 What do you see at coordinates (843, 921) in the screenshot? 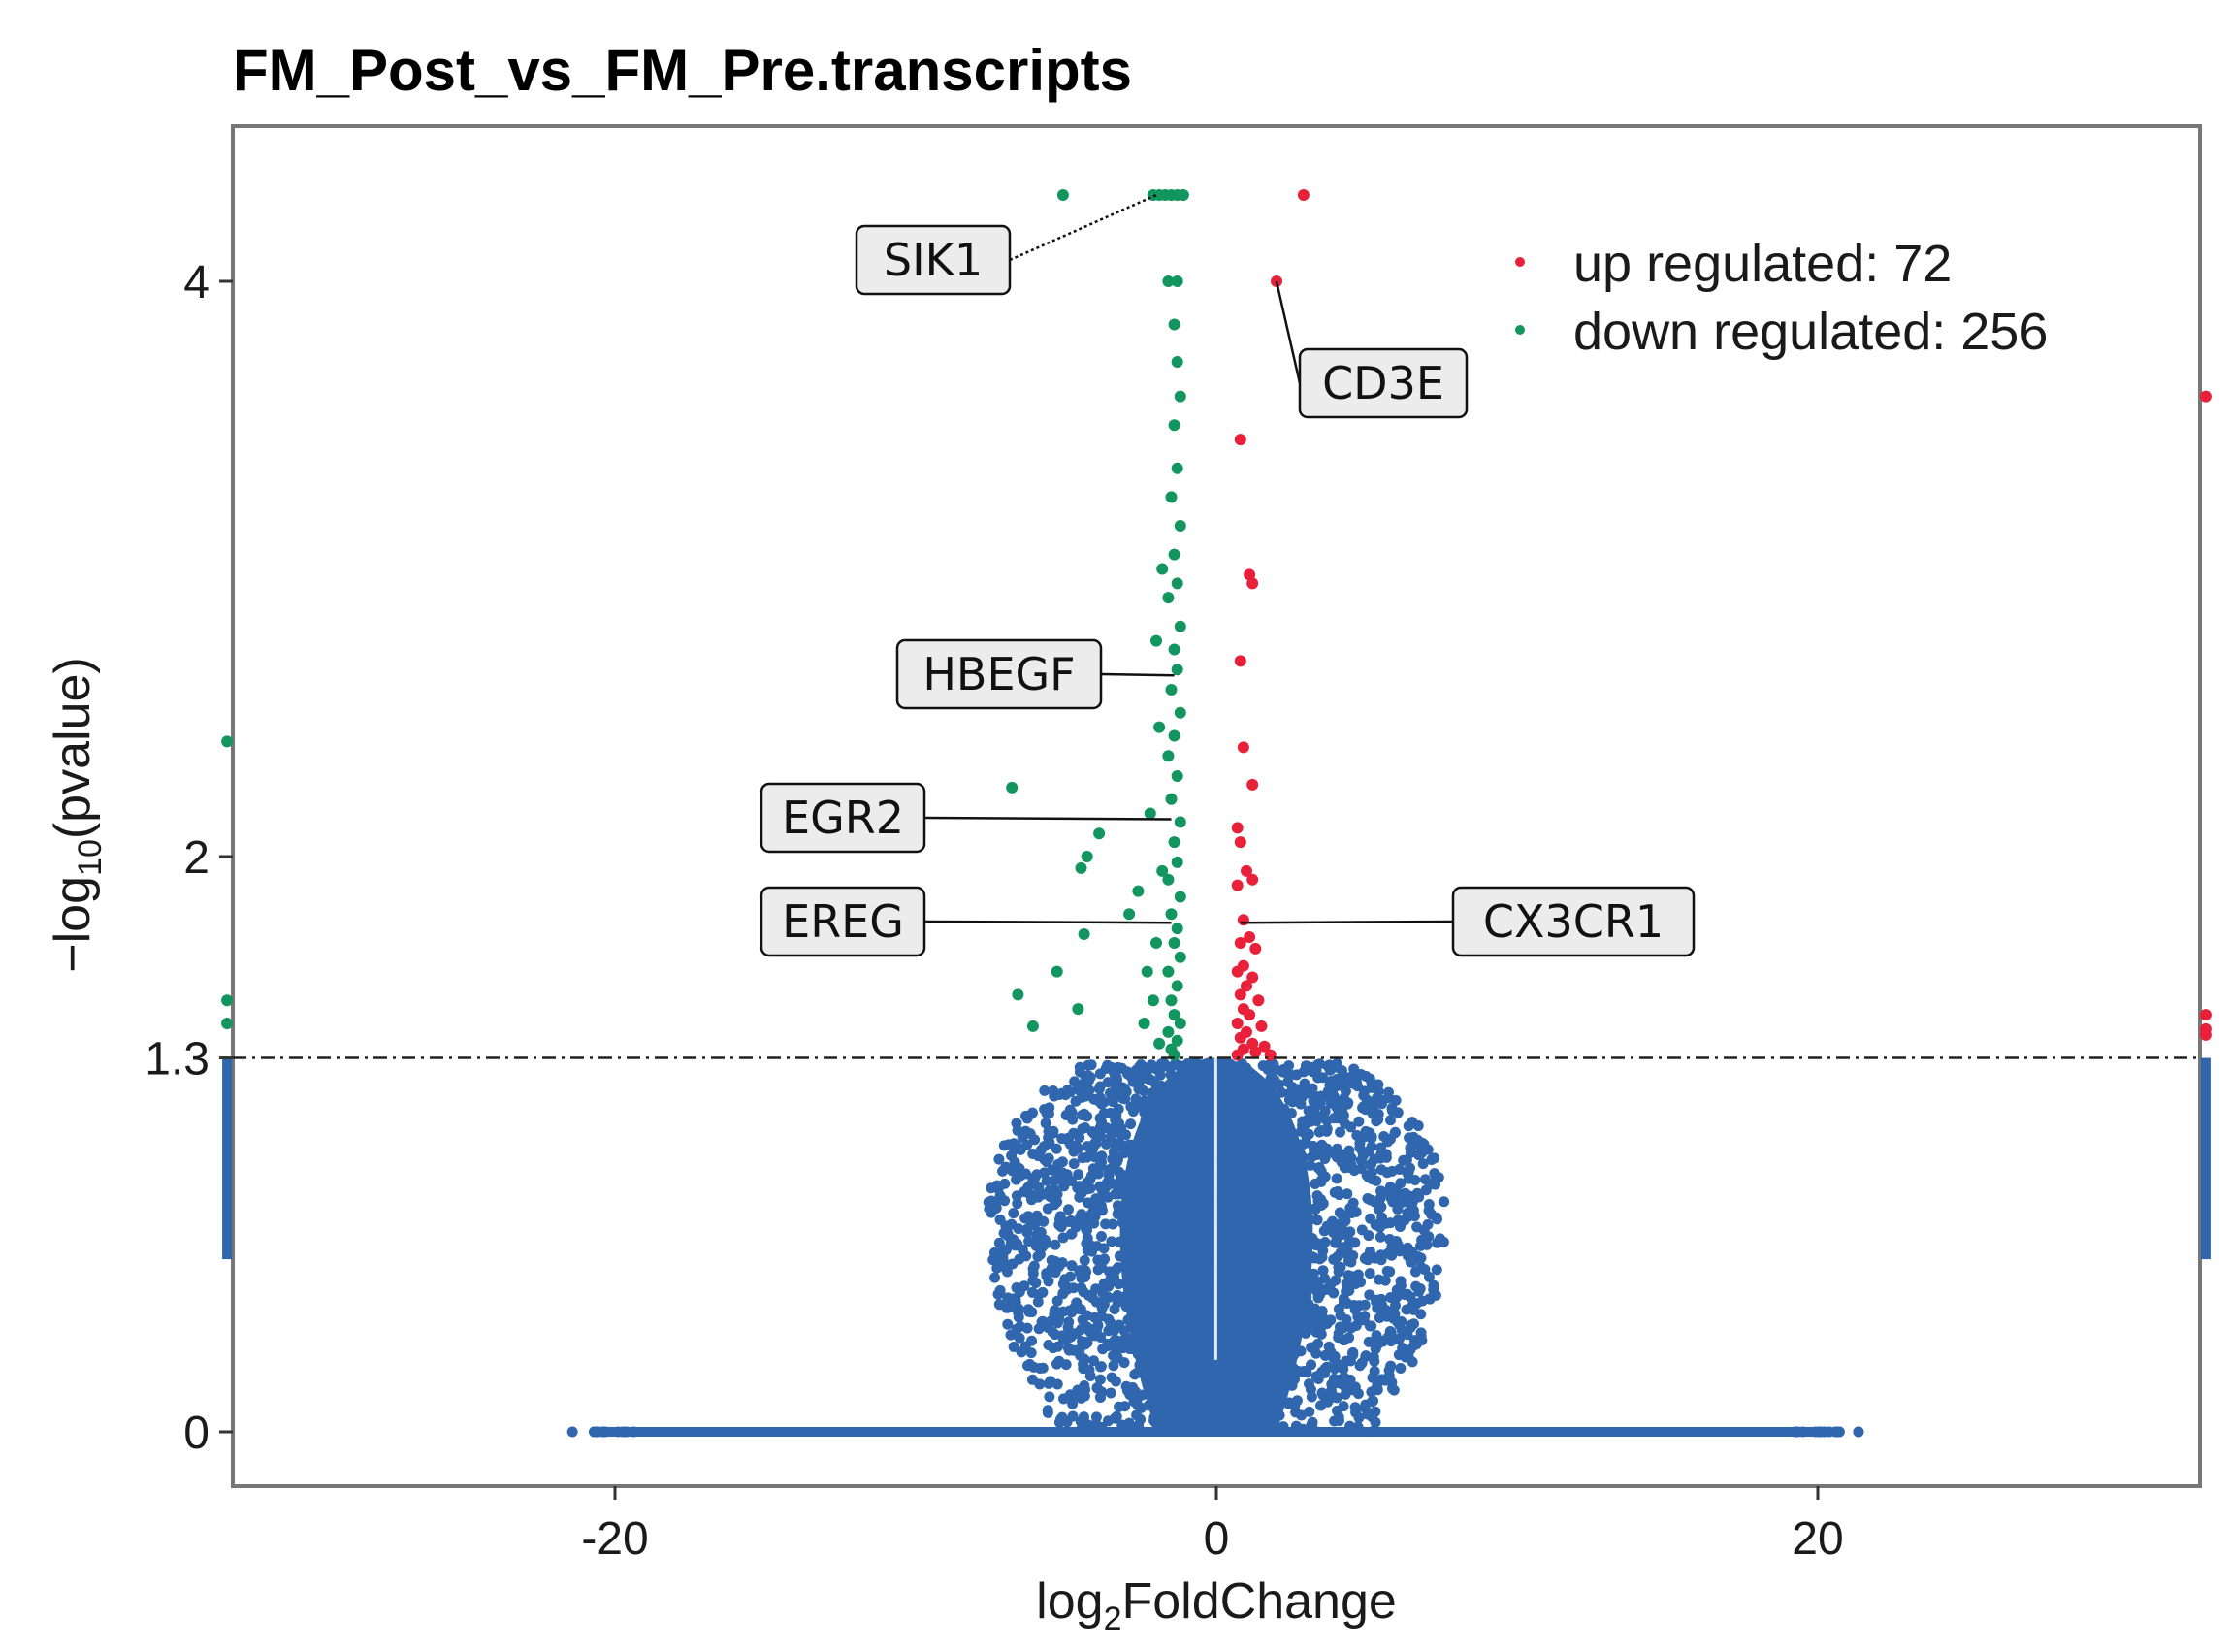
I see `gene-label-box-ereg` at bounding box center [843, 921].